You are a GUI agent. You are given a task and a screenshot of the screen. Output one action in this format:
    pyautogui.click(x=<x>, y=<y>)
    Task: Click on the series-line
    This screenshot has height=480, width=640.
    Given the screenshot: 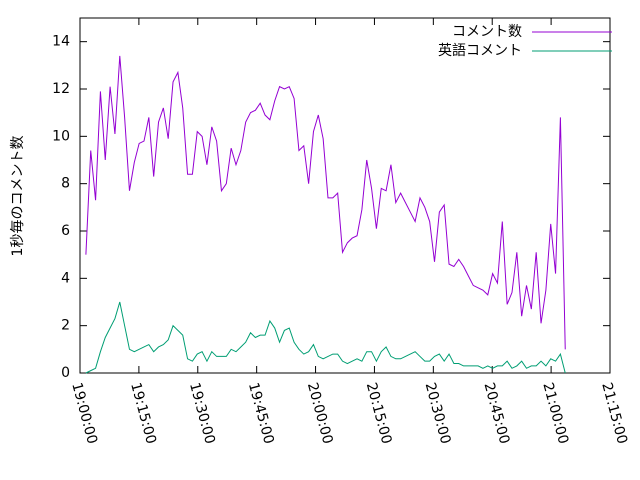 What is the action you would take?
    pyautogui.click(x=325, y=337)
    